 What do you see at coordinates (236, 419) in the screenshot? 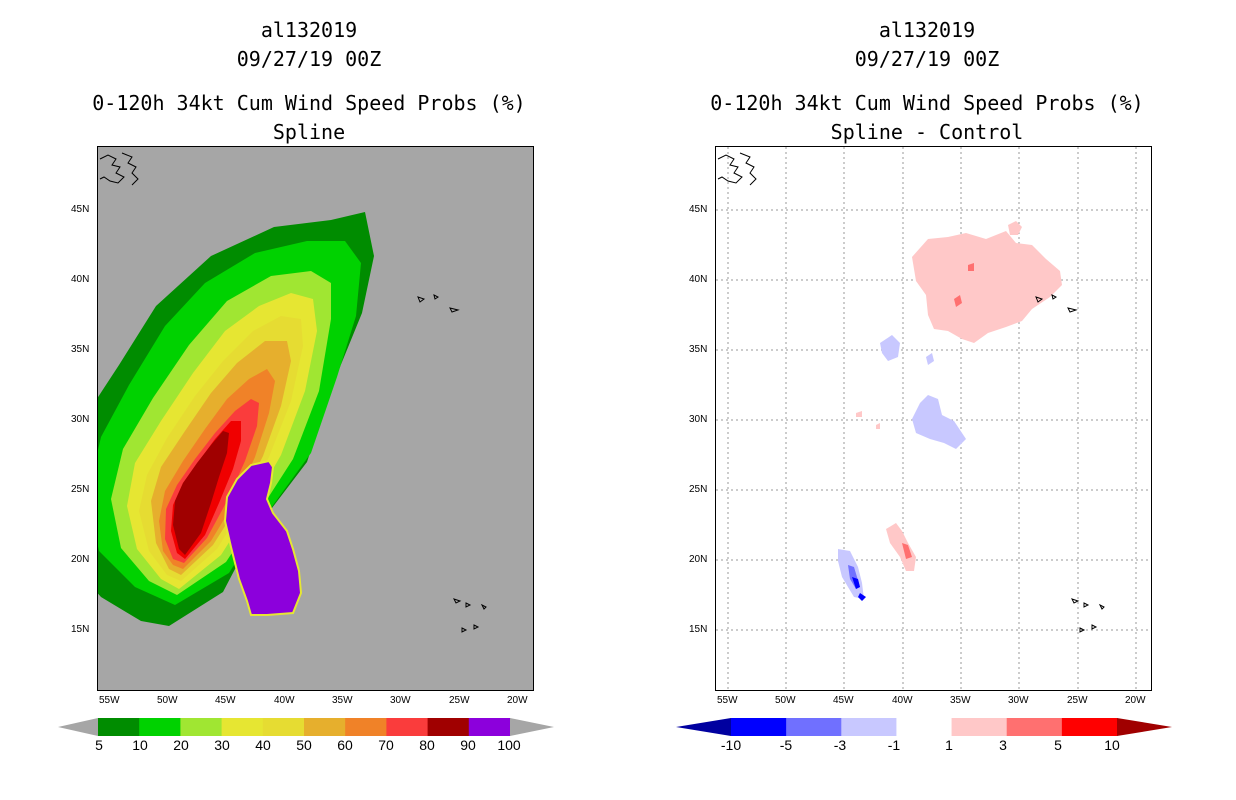
I see `probability-contours` at bounding box center [236, 419].